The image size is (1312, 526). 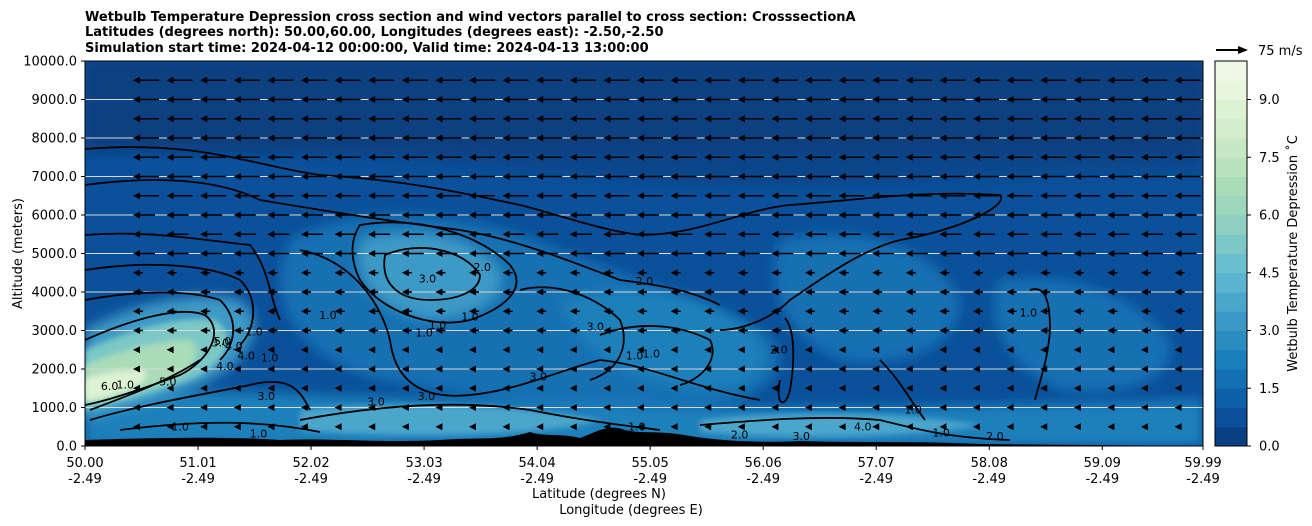 What do you see at coordinates (197, 463) in the screenshot?
I see `x-tick-label-lat: 51.01` at bounding box center [197, 463].